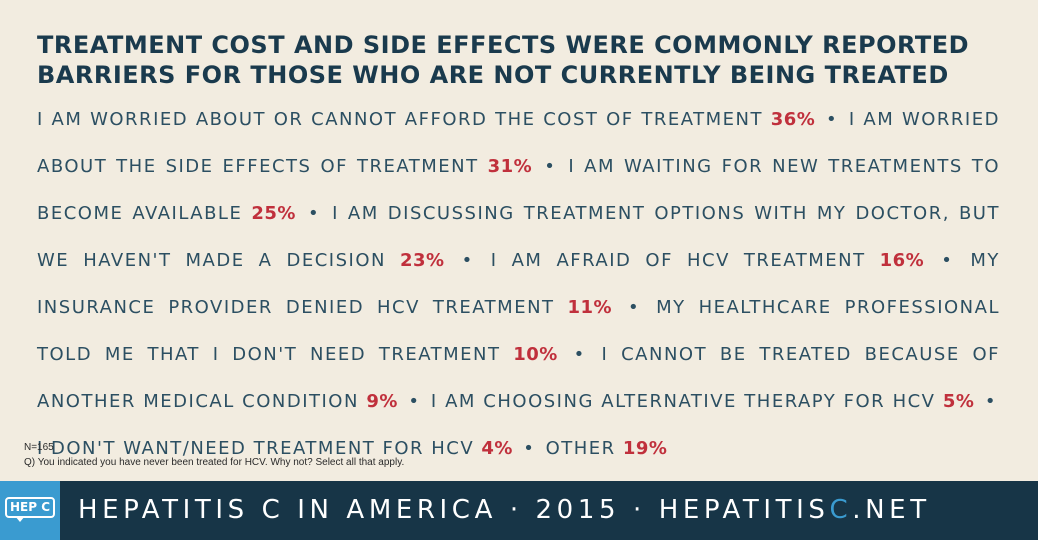  What do you see at coordinates (580, 448) in the screenshot?
I see `barrier-label: OTHER` at bounding box center [580, 448].